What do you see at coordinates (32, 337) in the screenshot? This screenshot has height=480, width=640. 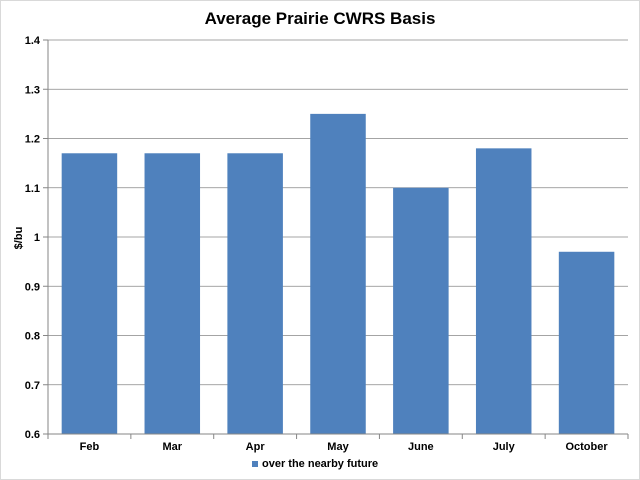 I see `y-tick-label: 0.8` at bounding box center [32, 337].